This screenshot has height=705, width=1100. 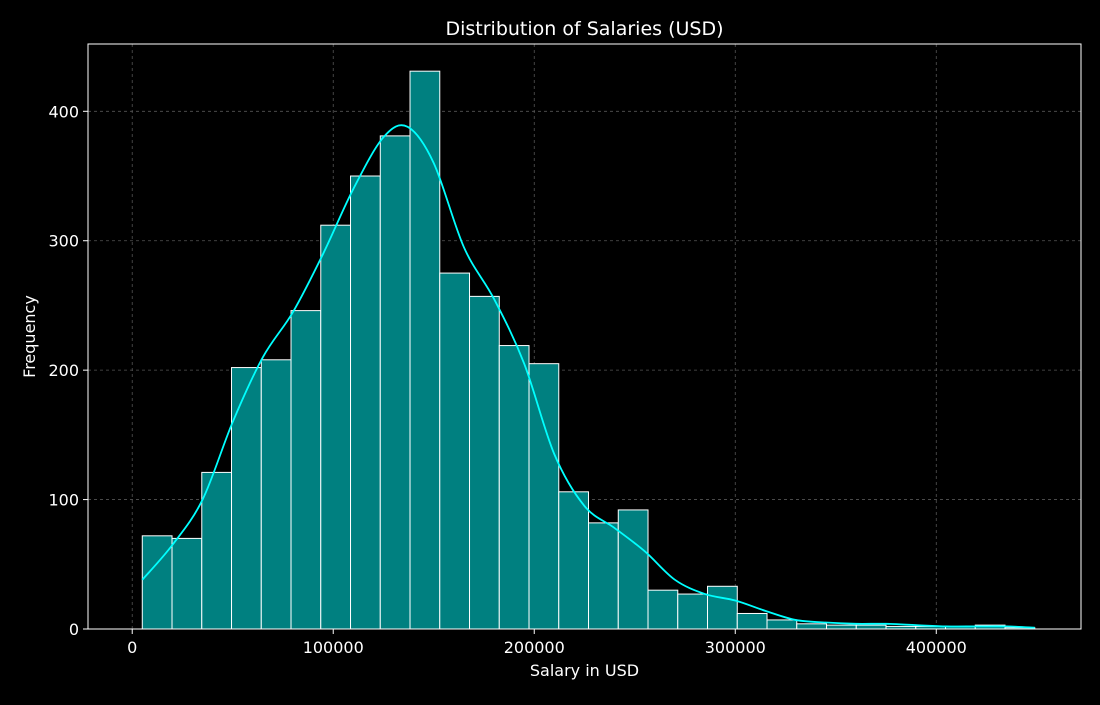 What do you see at coordinates (74, 629) in the screenshot?
I see `y-tick-label: 0` at bounding box center [74, 629].